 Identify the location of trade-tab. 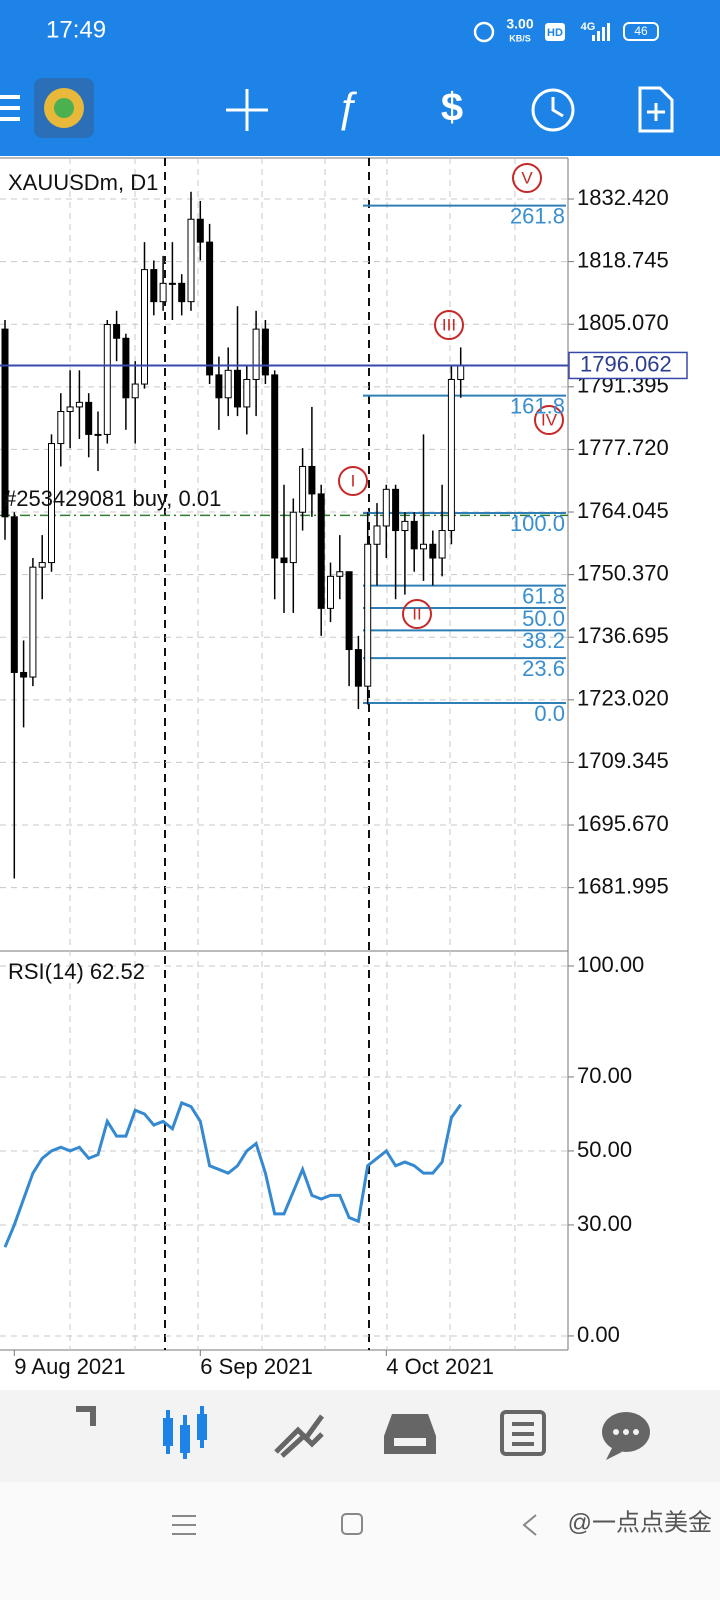
(299, 1436).